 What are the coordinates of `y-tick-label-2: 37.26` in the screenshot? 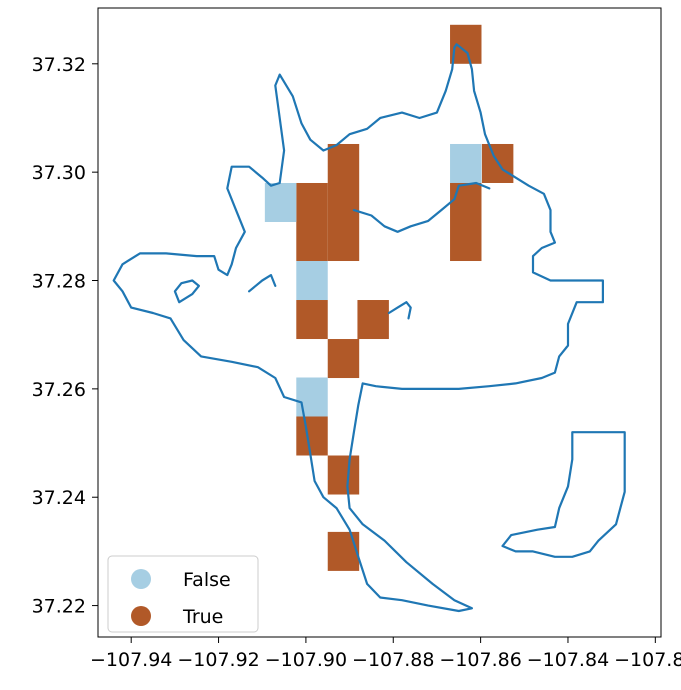 It's located at (59, 390).